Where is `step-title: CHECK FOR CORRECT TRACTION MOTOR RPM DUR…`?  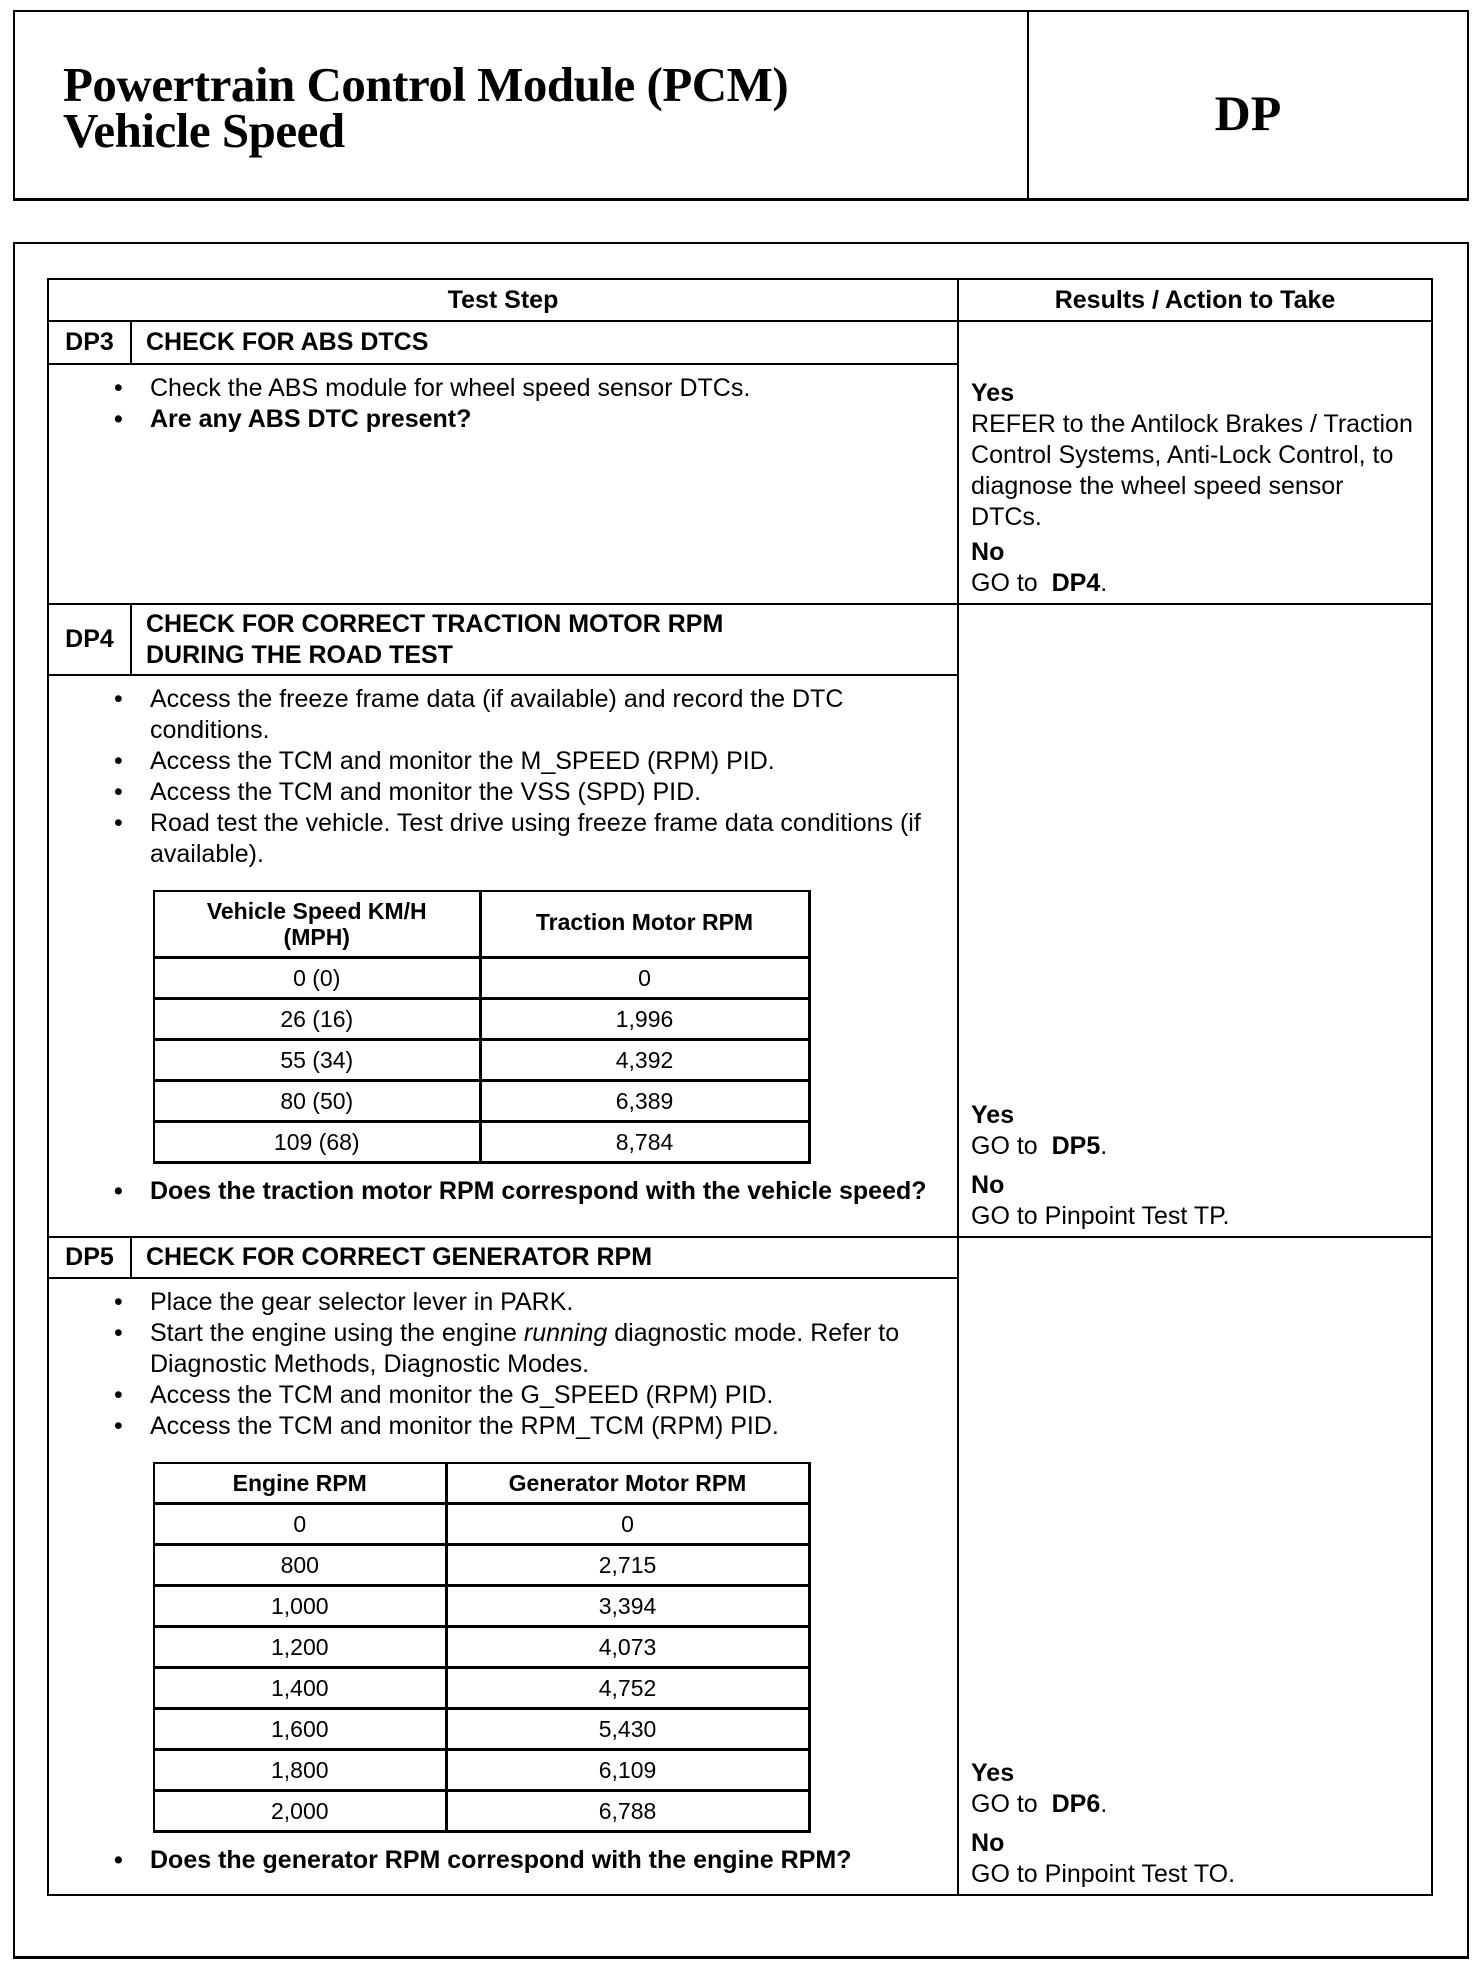
step-title: CHECK FOR CORRECT TRACTION MOTOR RPM DUR… is located at coordinates (544, 639).